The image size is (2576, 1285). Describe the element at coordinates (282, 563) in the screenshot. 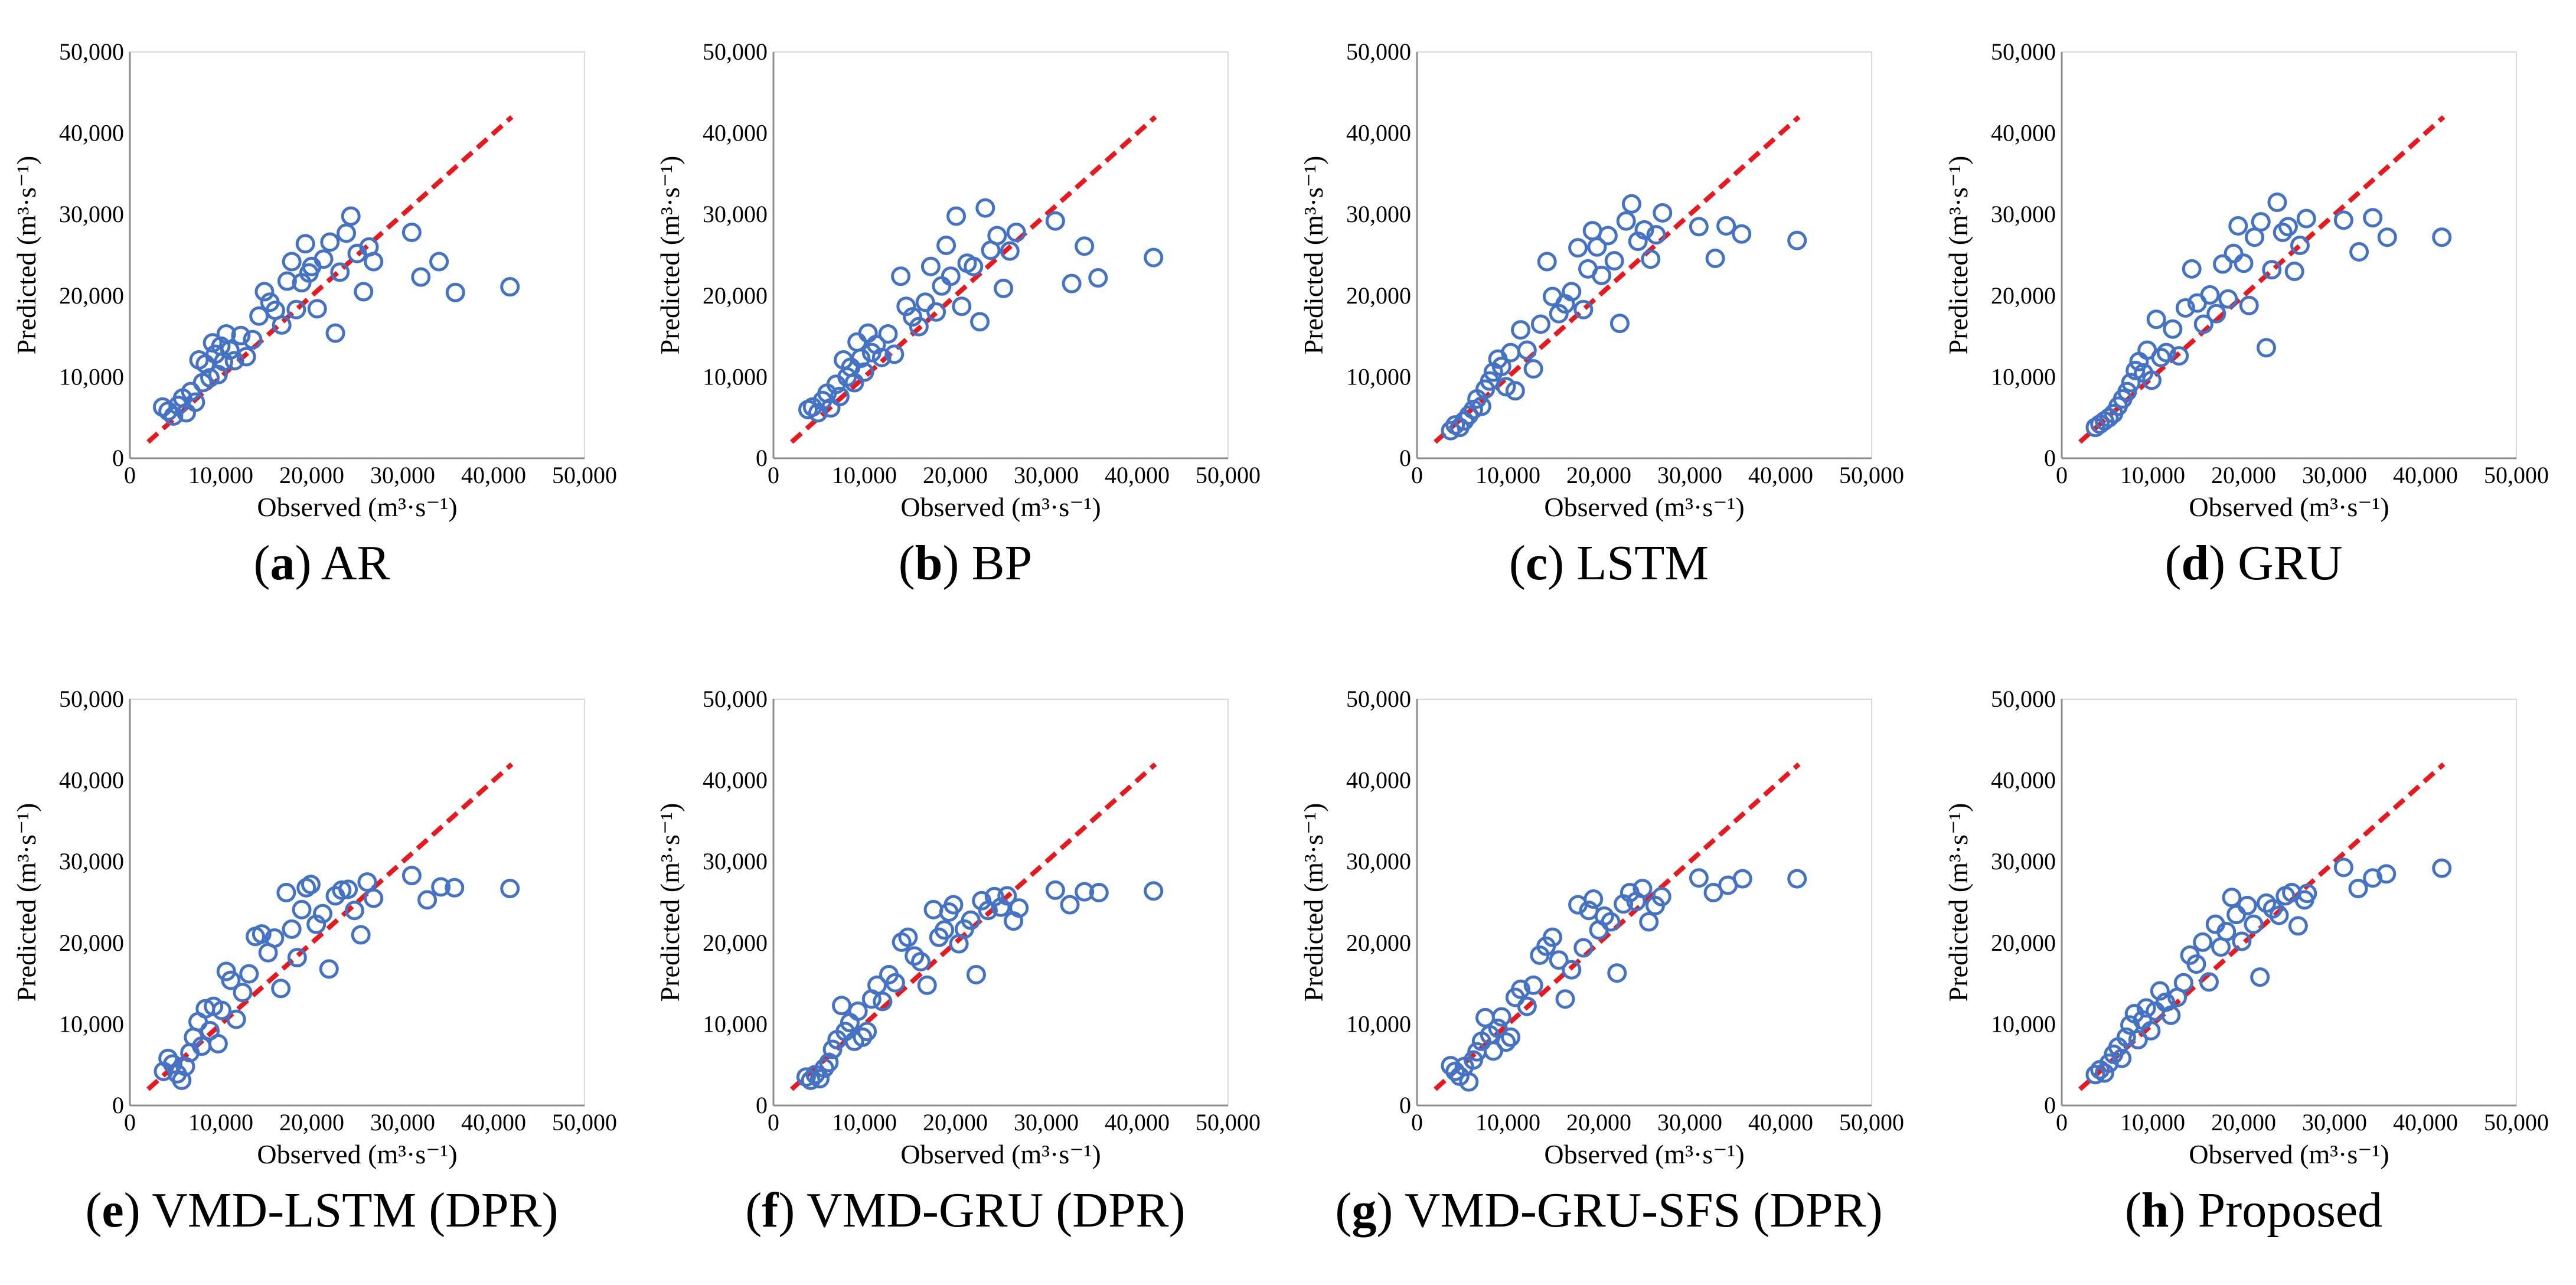

I see `panel-caption-letter: a` at that location.